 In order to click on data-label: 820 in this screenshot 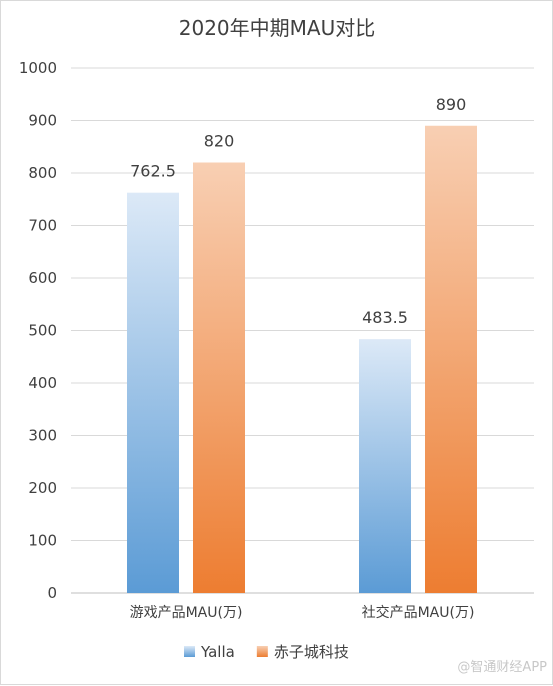, I will do `click(219, 141)`.